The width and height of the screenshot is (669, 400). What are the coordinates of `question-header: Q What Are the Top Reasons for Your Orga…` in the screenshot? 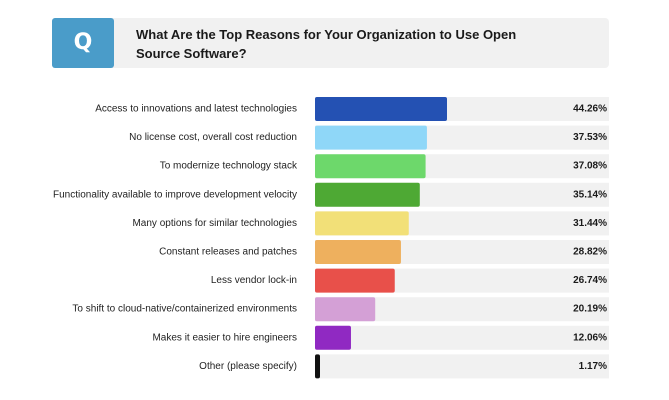 It's located at (330, 43).